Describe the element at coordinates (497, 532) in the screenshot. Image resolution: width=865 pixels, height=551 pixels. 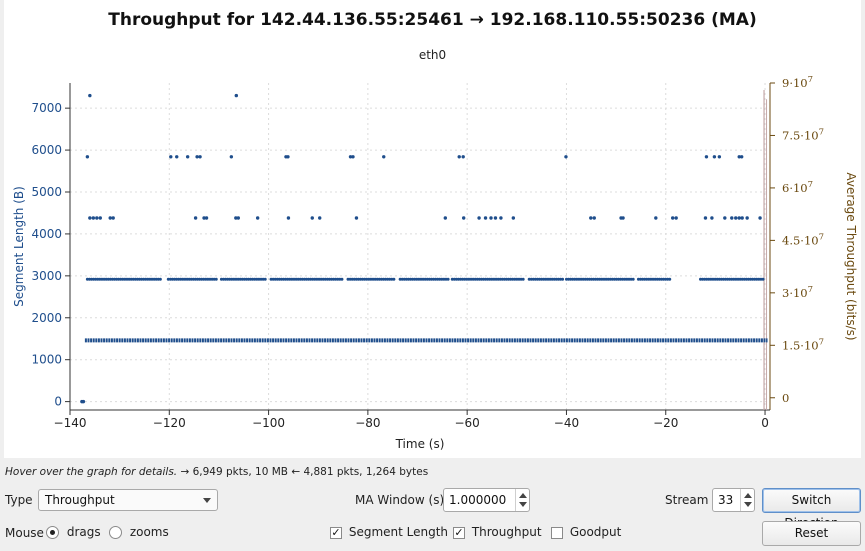
I see `throughput-checkbox: ✓ Throughput` at that location.